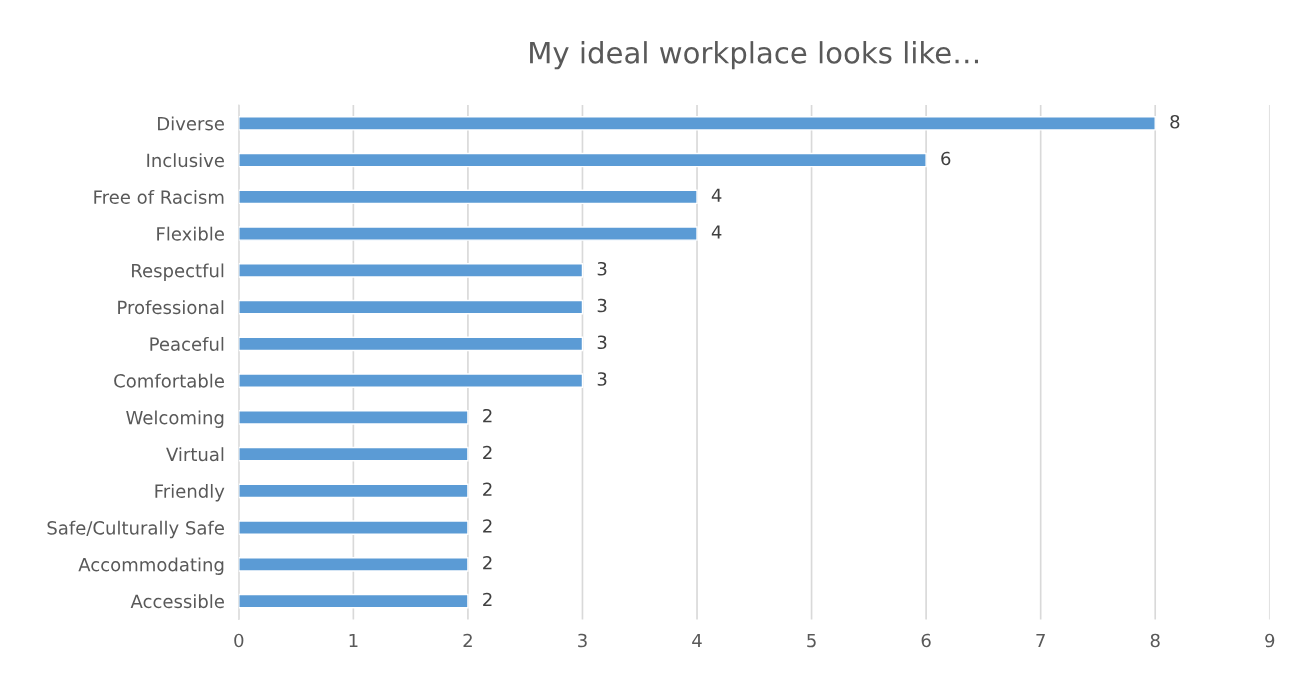 The image size is (1305, 677). I want to click on y-tick-label: Respectful, so click(178, 272).